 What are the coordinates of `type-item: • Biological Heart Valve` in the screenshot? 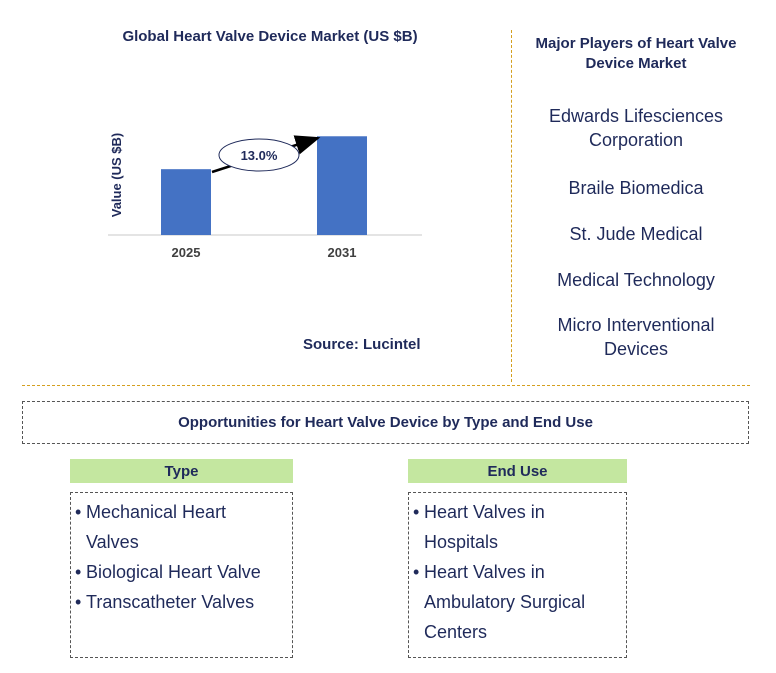 It's located at (180, 572).